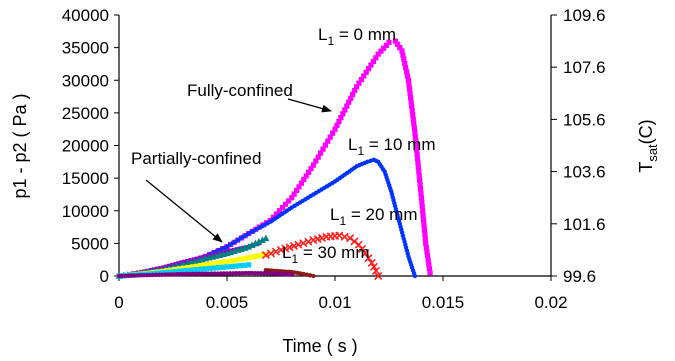 The width and height of the screenshot is (675, 361). Describe the element at coordinates (652, 153) in the screenshot. I see `y2-axis-title-sub: sat` at that location.